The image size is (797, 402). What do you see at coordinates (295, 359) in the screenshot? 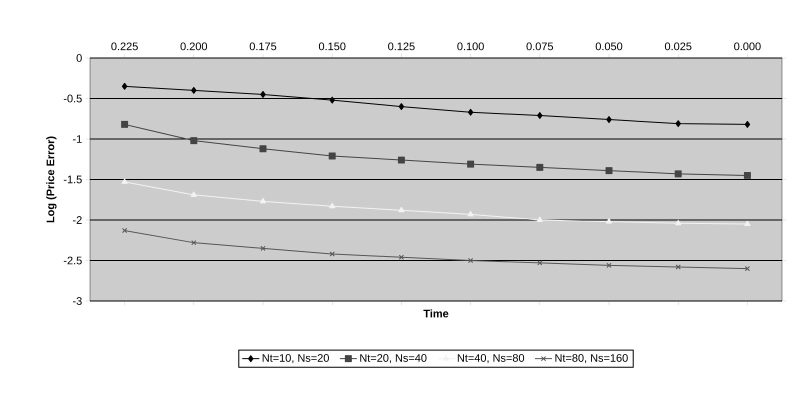
I see `legend-label: Nt=10, Ns=20` at bounding box center [295, 359].